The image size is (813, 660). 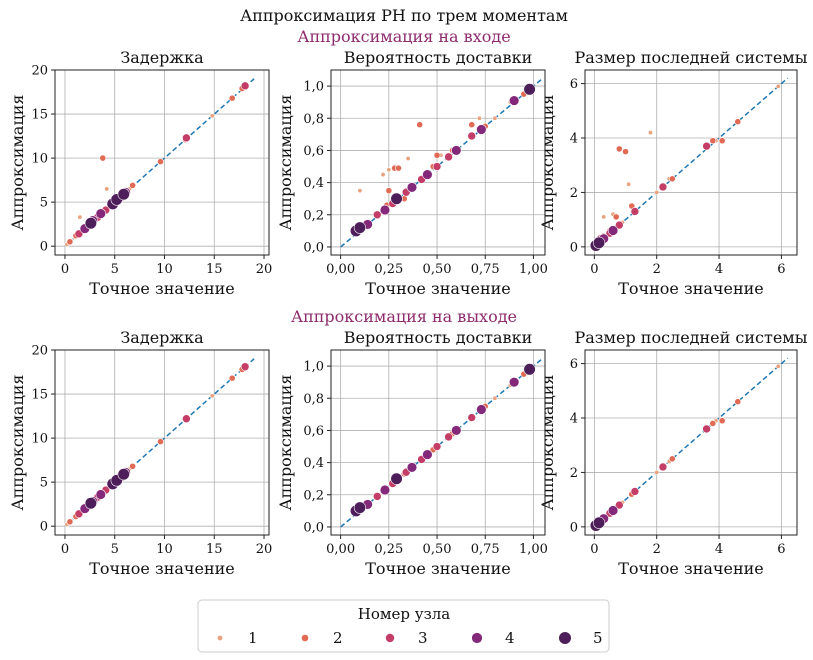 I want to click on x-tick-label: 15, so click(x=214, y=549).